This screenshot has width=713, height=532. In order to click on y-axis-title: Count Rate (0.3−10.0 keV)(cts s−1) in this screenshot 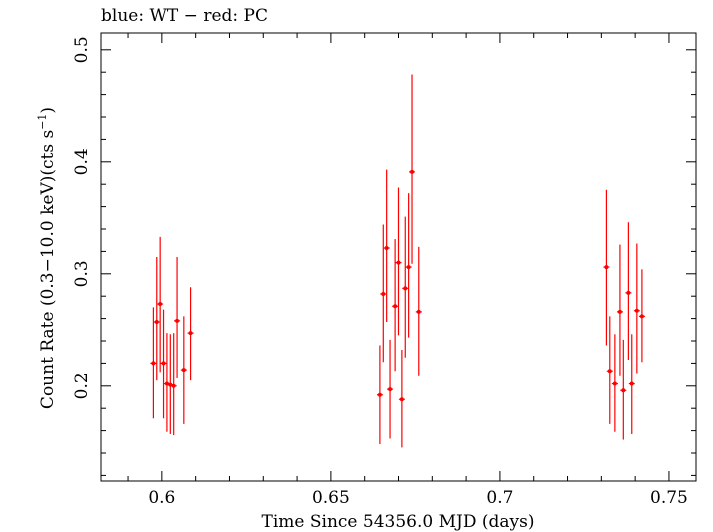, I will do `click(47, 258)`.